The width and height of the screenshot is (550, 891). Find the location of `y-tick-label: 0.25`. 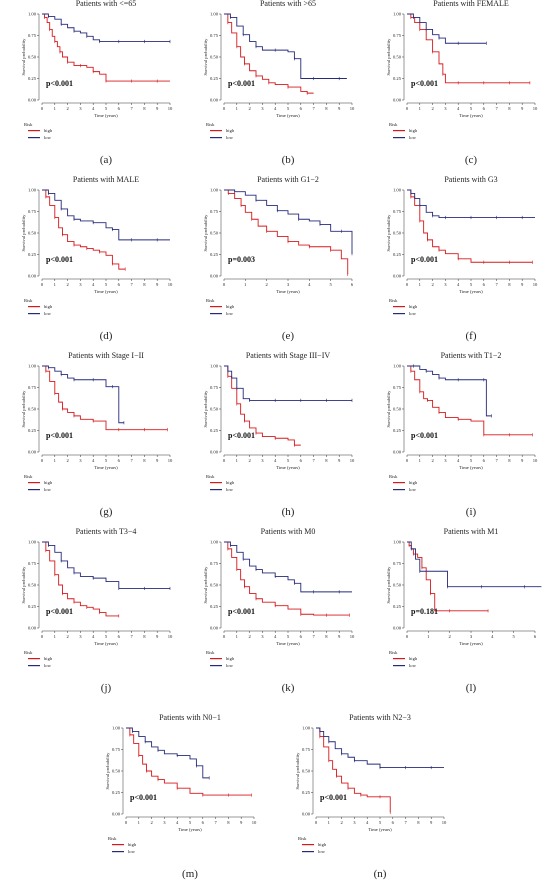

y-tick-label: 0.25 is located at coordinates (32, 606).